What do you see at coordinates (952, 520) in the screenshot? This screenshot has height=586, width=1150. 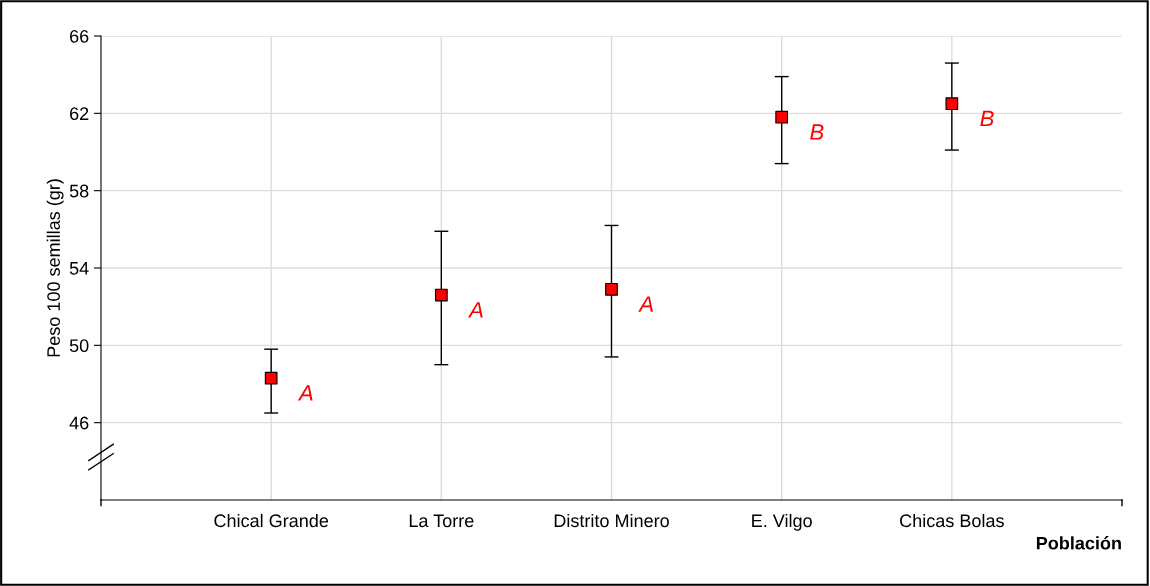 I see `x-tick-label: Chicas Bolas` at bounding box center [952, 520].